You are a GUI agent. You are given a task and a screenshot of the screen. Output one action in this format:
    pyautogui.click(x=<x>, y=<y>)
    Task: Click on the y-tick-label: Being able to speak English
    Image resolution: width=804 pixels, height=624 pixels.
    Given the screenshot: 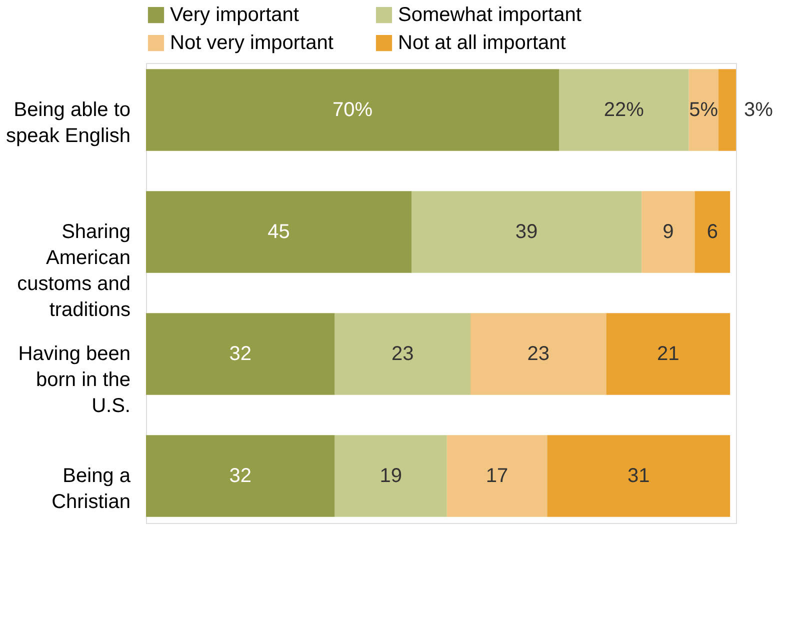 What is the action you would take?
    pyautogui.click(x=68, y=122)
    